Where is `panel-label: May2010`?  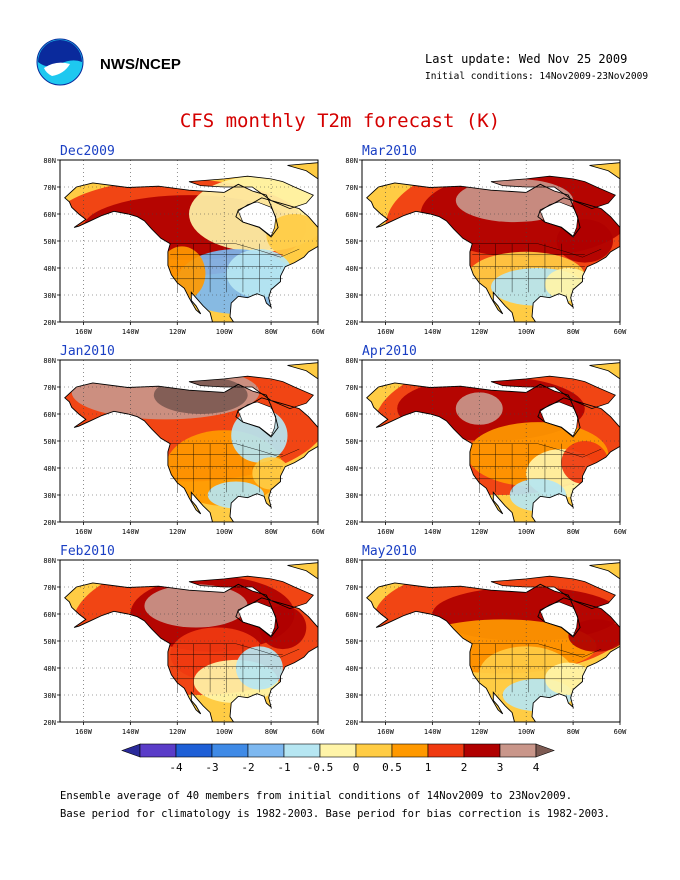
panel-label: May2010 is located at coordinates (389, 551).